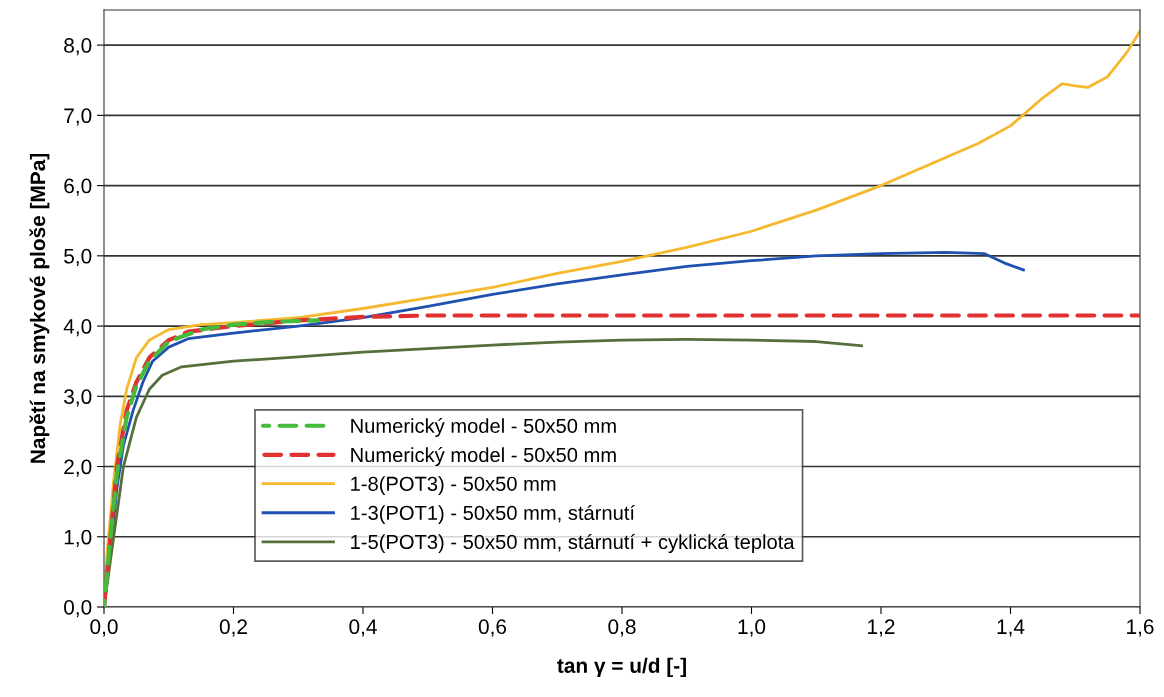  What do you see at coordinates (881, 628) in the screenshot?
I see `x-tick-label: 1,2` at bounding box center [881, 628].